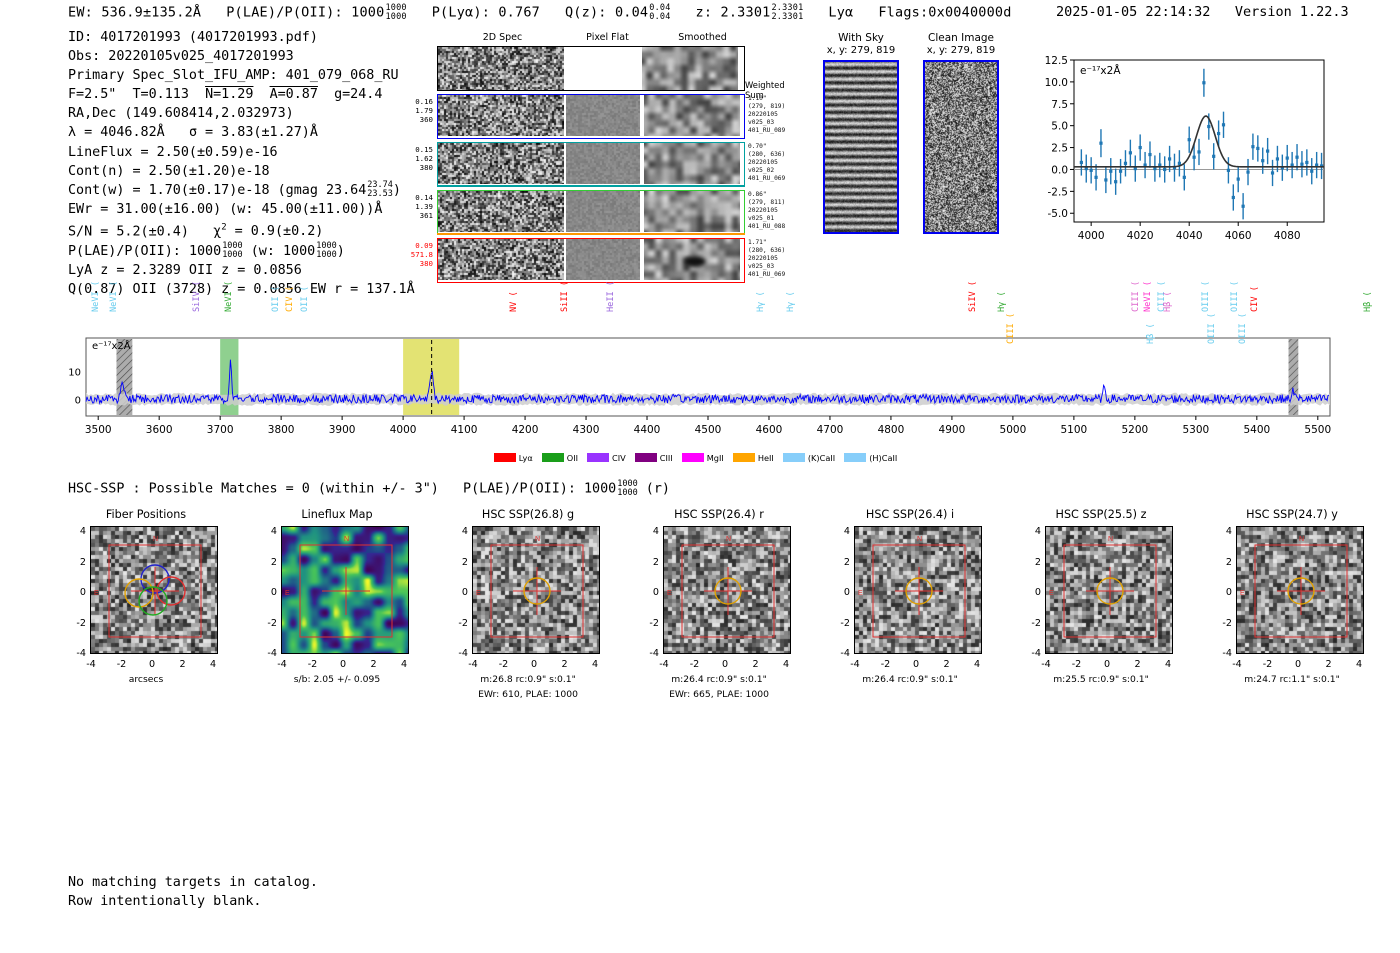  I want to click on info-radec: RA,Dec (149.608414,2.032973), so click(181, 114).